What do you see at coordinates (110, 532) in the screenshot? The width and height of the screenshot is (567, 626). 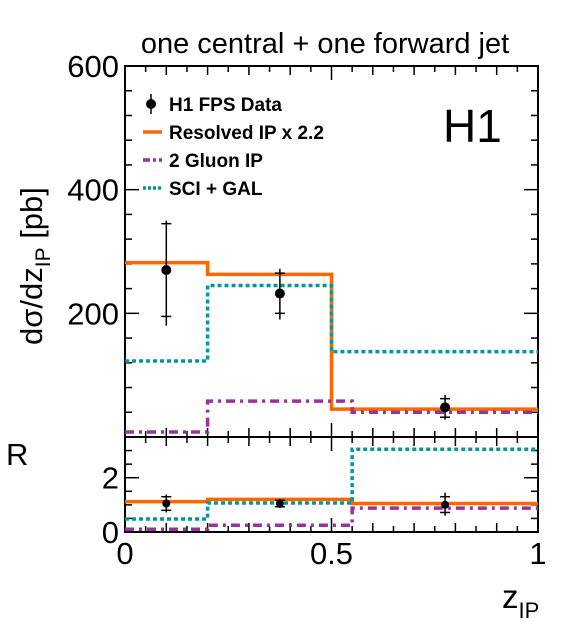 I see `y-tick-label: 0` at bounding box center [110, 532].